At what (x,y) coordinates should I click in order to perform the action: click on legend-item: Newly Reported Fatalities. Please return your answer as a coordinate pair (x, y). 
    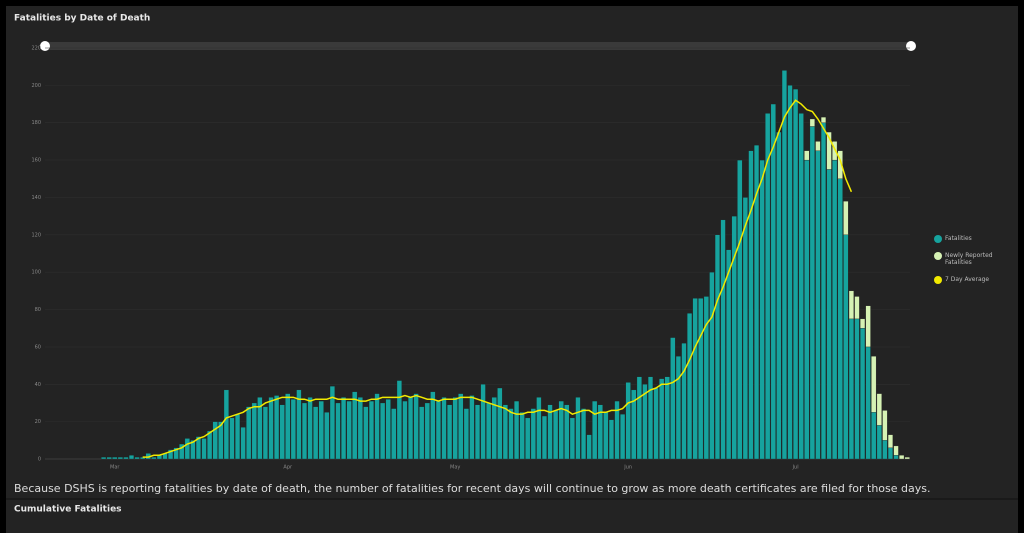
    Looking at the image, I should click on (974, 259).